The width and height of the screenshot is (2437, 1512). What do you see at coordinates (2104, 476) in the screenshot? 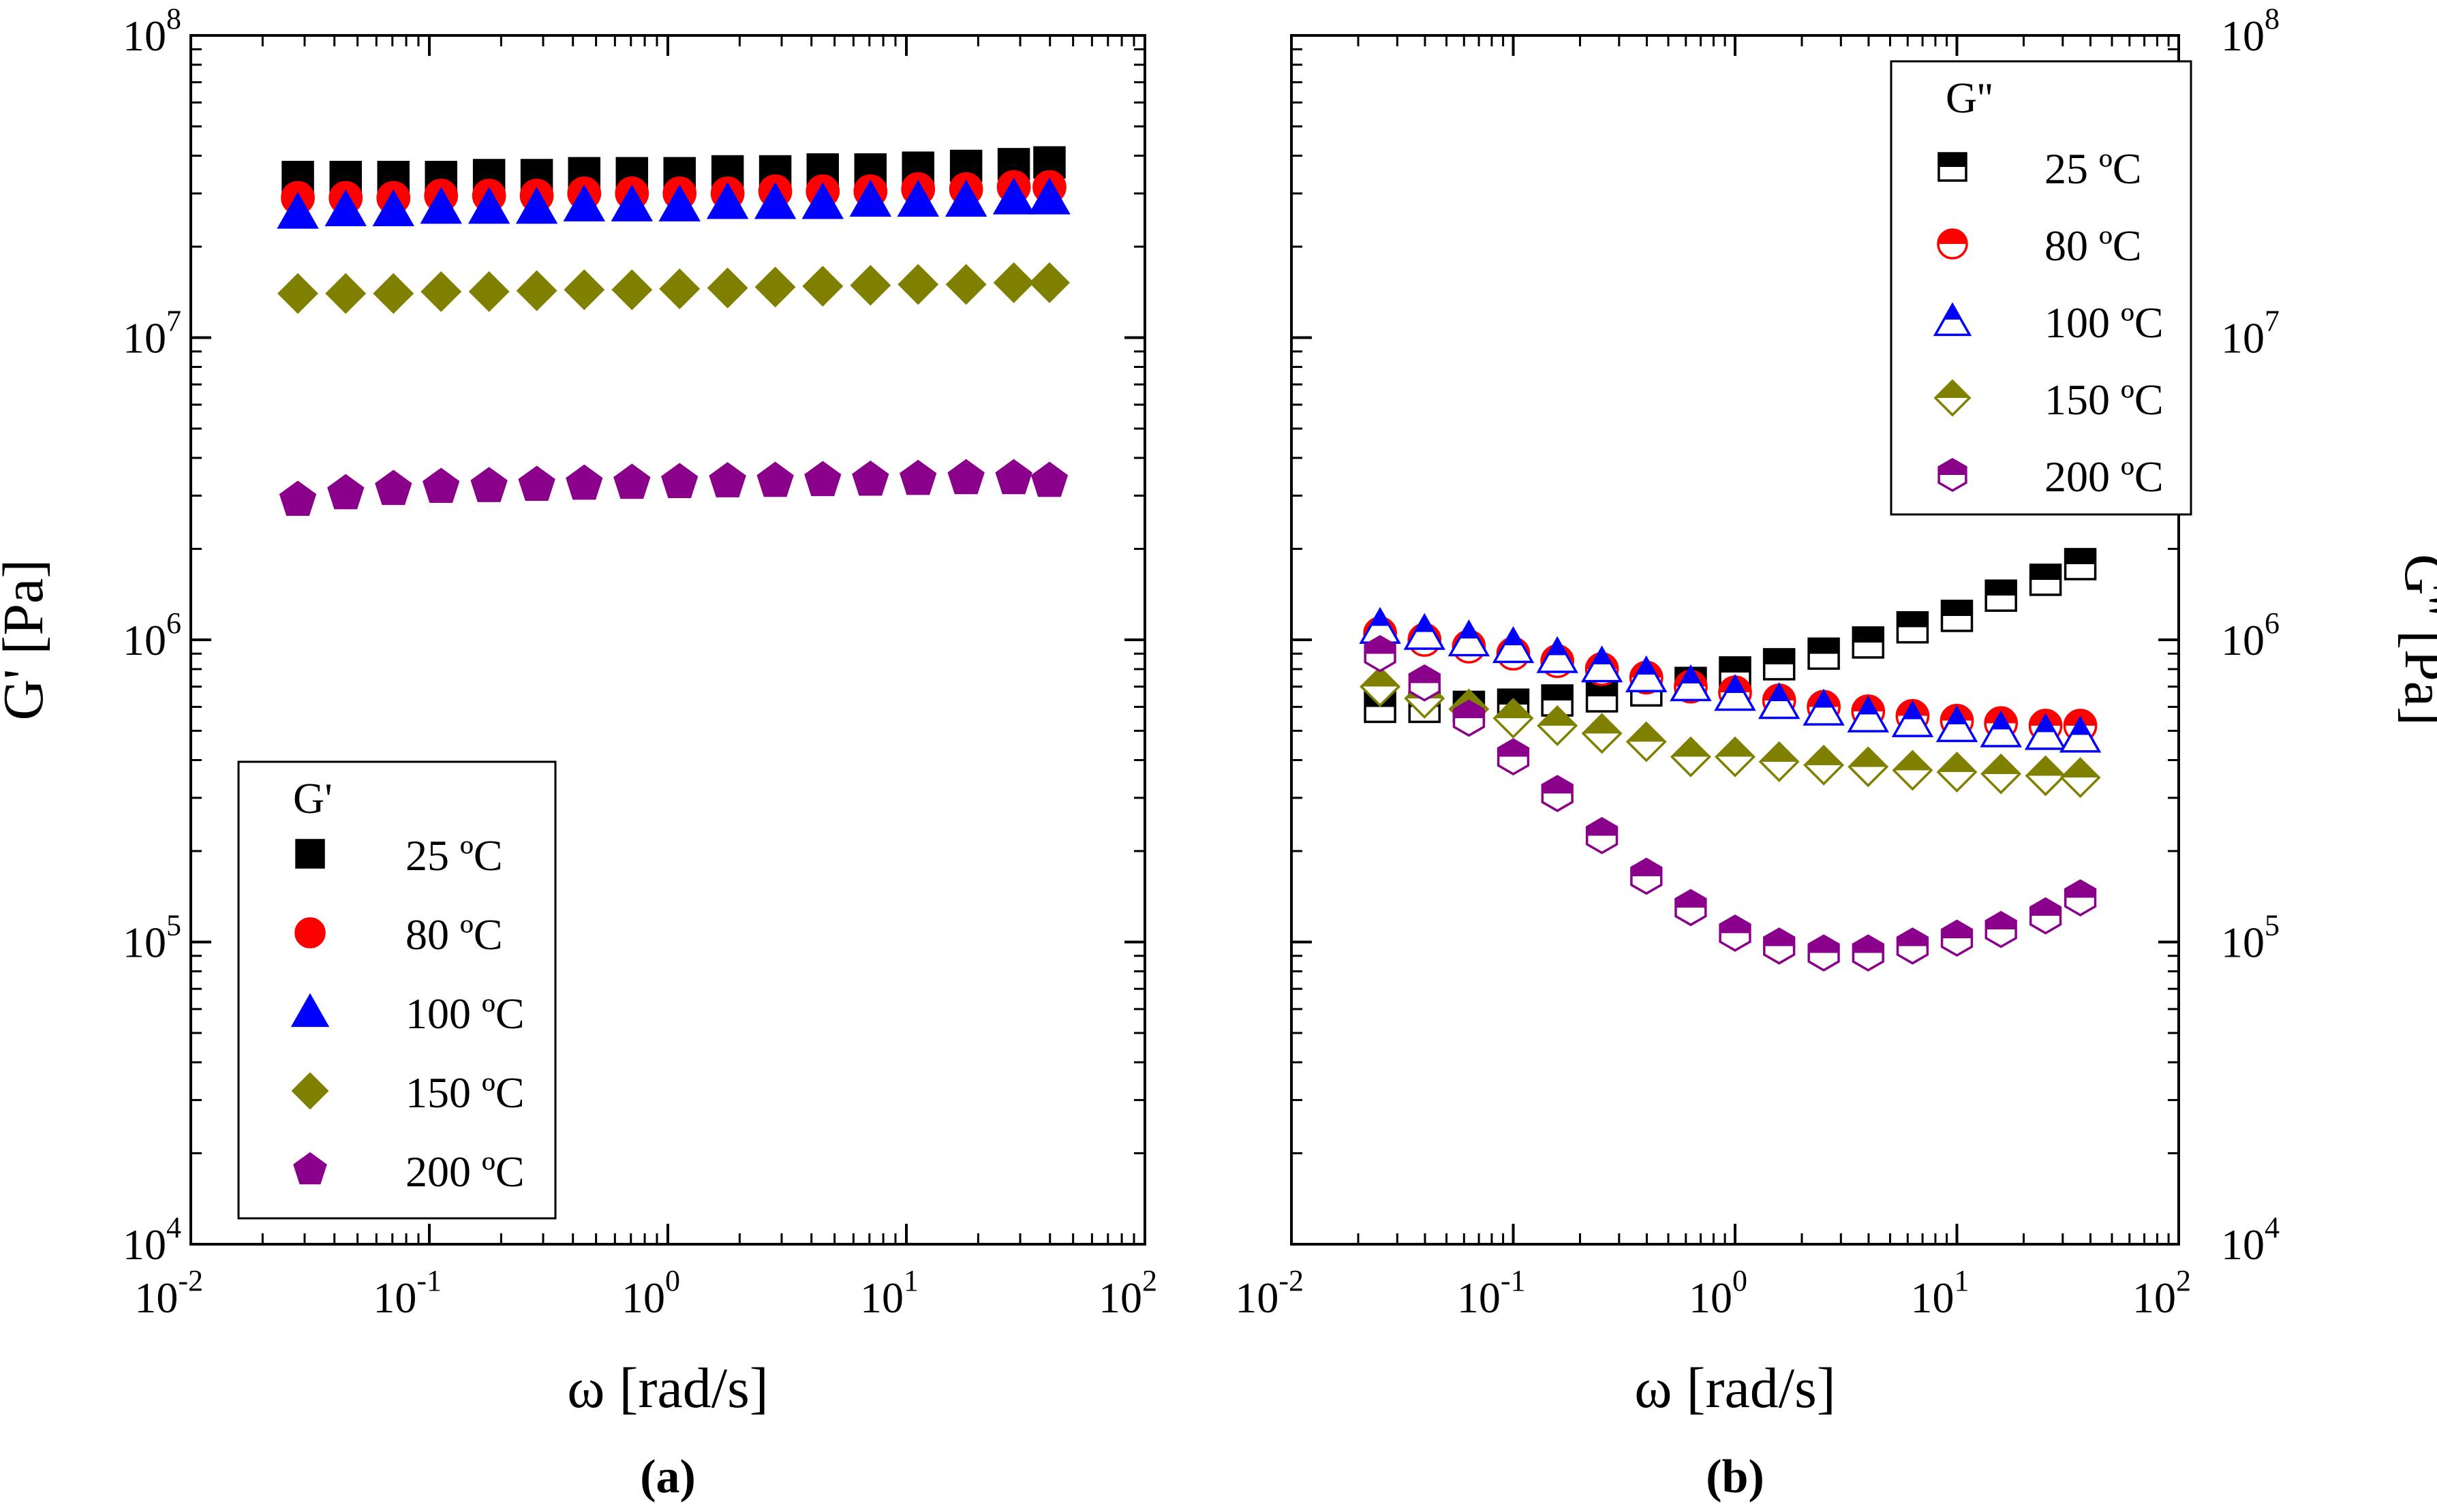
I see `legend-label: 200 ºC` at bounding box center [2104, 476].